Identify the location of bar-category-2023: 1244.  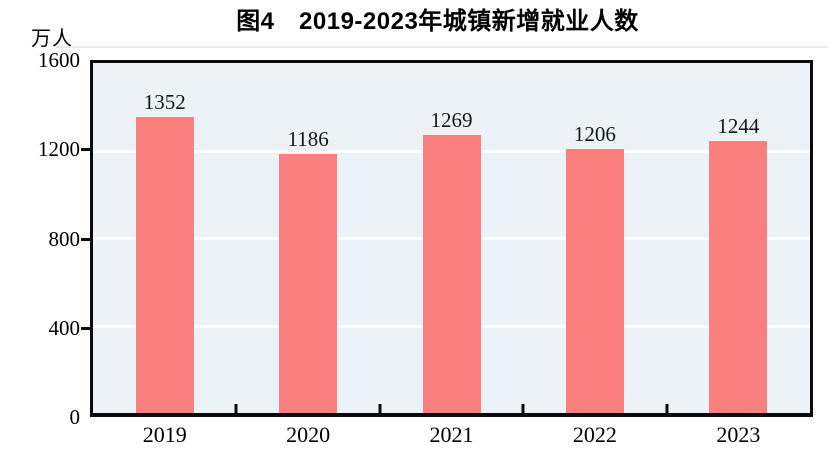
(738, 238).